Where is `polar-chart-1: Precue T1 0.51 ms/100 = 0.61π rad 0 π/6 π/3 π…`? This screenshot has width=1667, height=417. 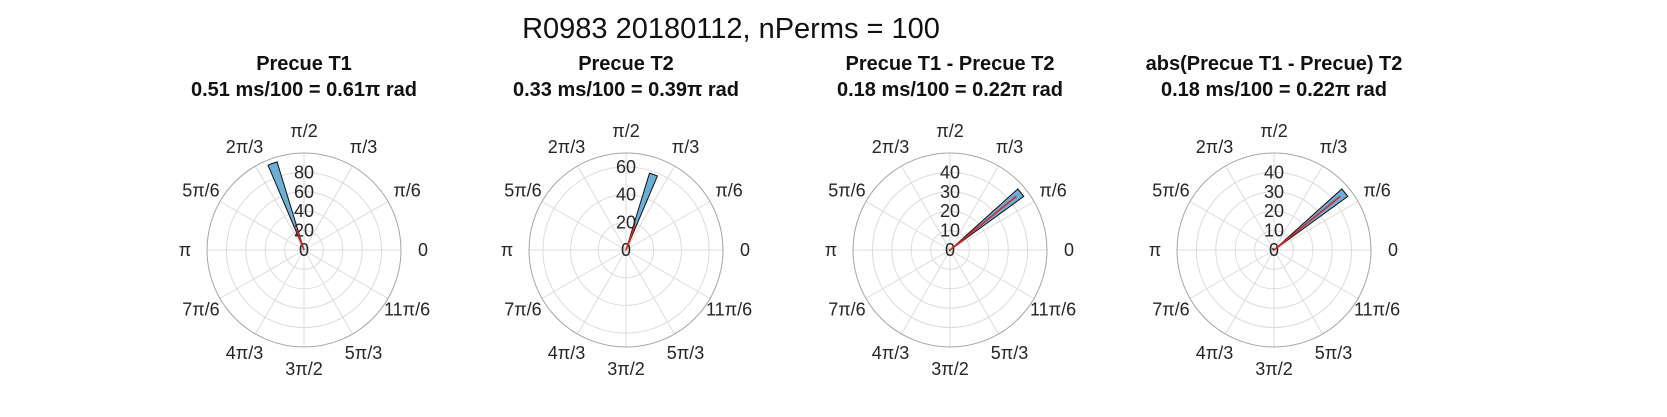 polar-chart-1: Precue T1 0.51 ms/100 = 0.61π rad 0 π/6 π/3 π… is located at coordinates (304, 216).